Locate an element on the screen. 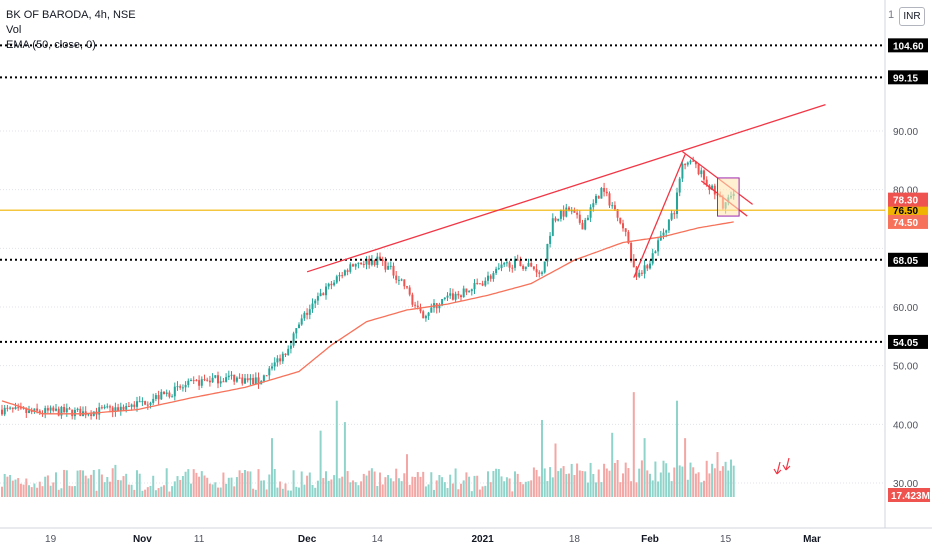 The width and height of the screenshot is (932, 550). price-tick-label: 50.00 is located at coordinates (905, 367).